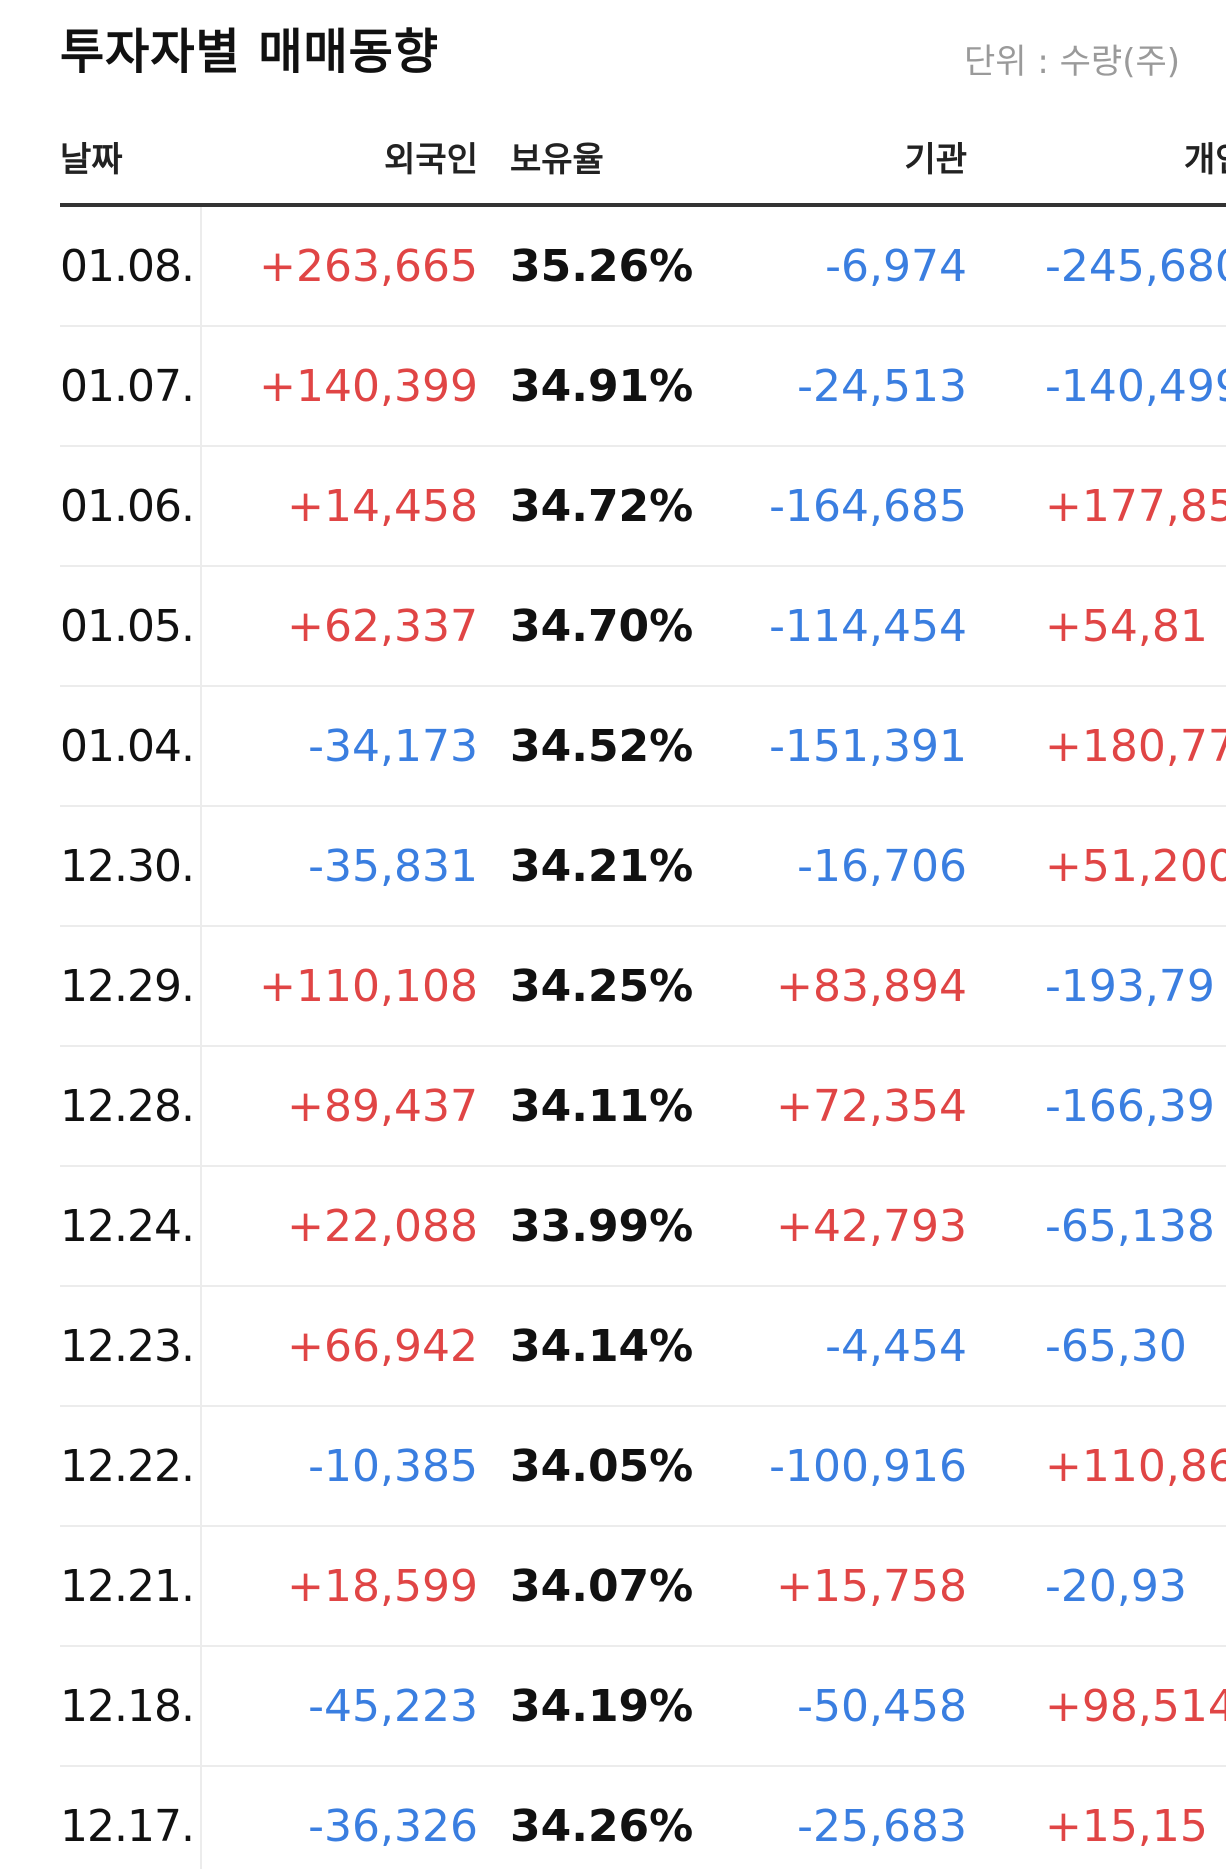  I want to click on date-cell: 01.06., so click(127, 506).